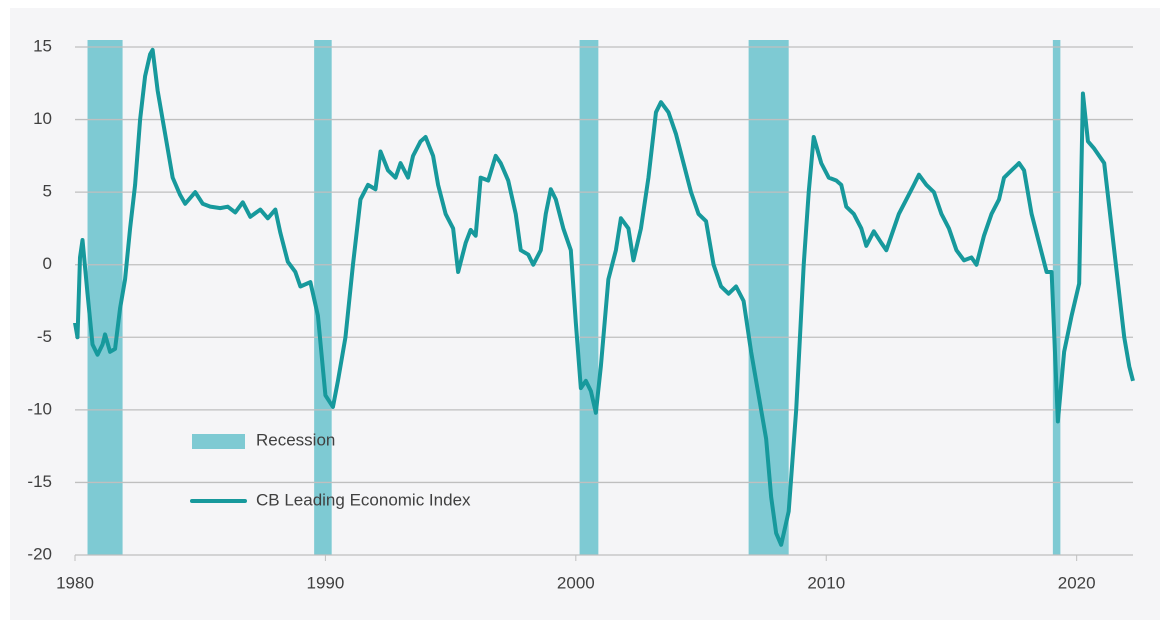 This screenshot has height=628, width=1170. What do you see at coordinates (326, 582) in the screenshot?
I see `x-tick-label: 1990` at bounding box center [326, 582].